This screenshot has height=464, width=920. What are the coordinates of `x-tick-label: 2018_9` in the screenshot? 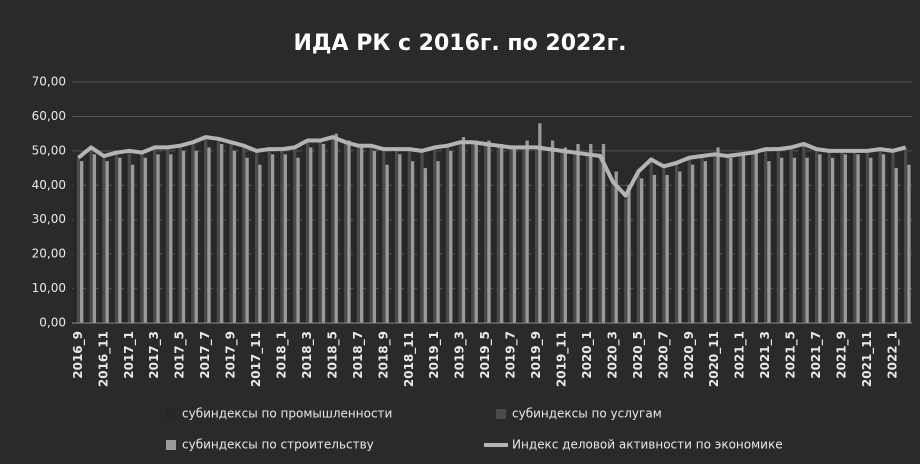 It's located at (383, 355).